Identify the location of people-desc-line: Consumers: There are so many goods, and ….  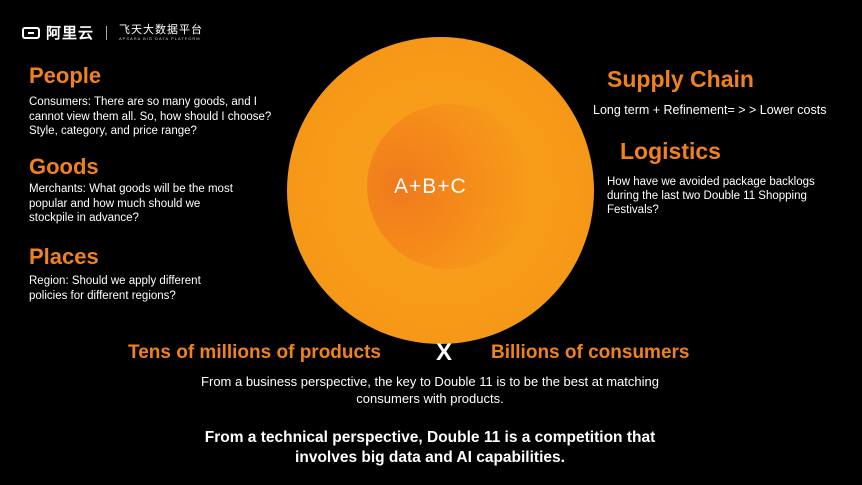
(143, 102).